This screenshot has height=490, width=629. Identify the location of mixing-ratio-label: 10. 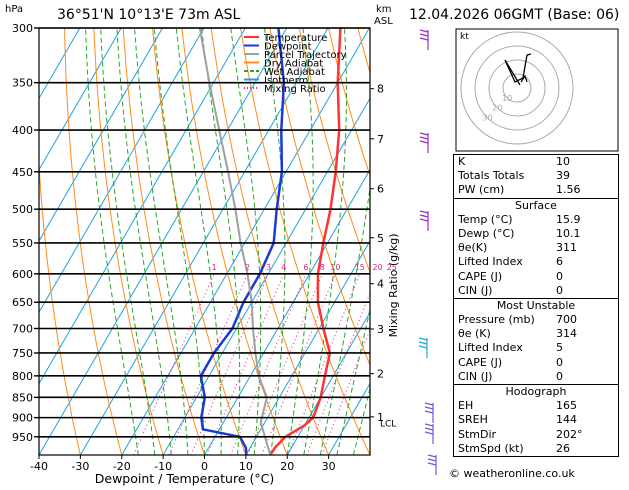
(335, 267).